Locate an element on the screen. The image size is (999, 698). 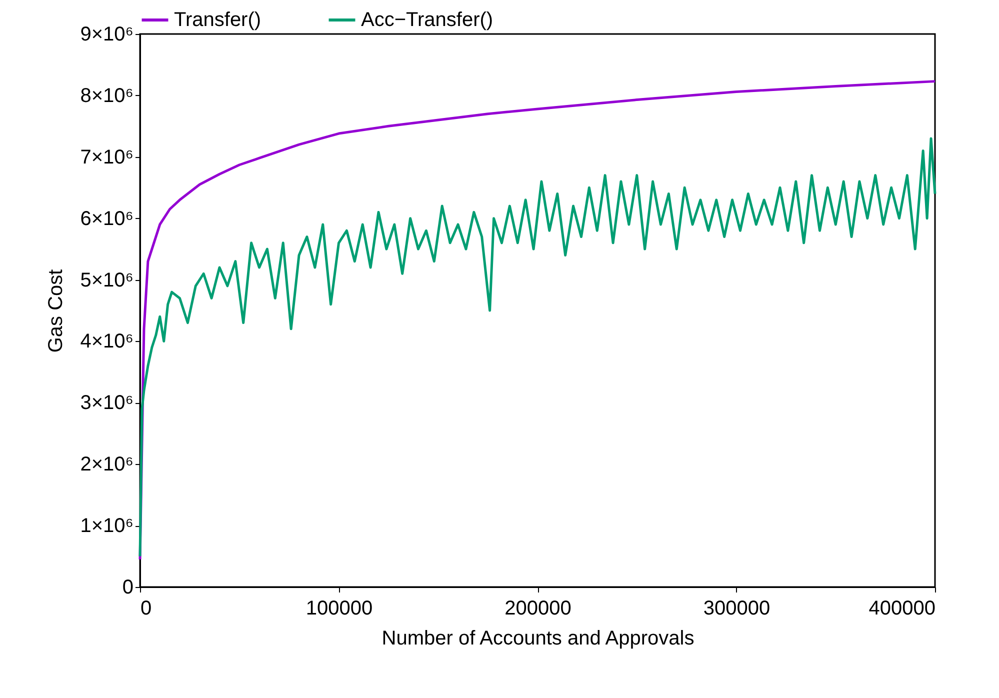
x-axis-title: Number of Accounts and Approvals is located at coordinates (538, 639).